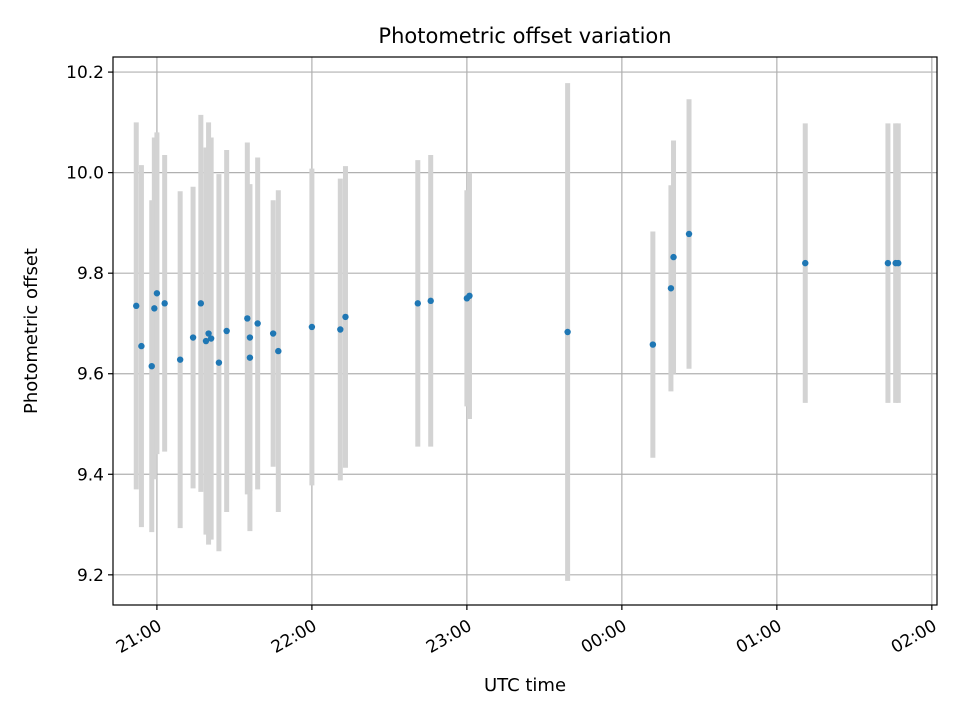 The width and height of the screenshot is (960, 720). Describe the element at coordinates (449, 637) in the screenshot. I see `x-tick-label: 23:00` at that location.